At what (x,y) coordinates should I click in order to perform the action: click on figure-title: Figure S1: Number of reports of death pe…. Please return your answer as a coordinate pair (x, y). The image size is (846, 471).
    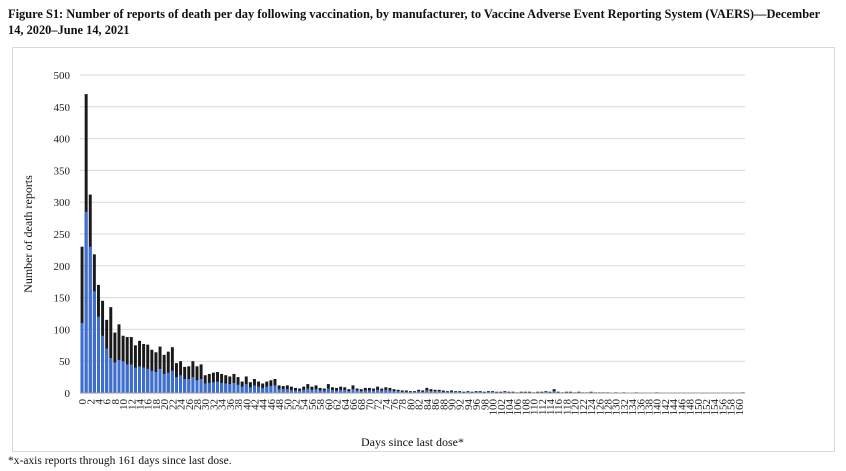
    Looking at the image, I should click on (414, 22).